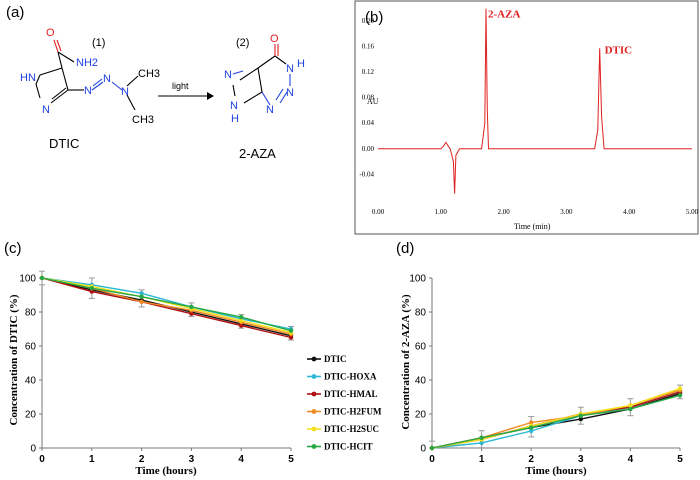 This screenshot has height=480, width=700. What do you see at coordinates (290, 69) in the screenshot?
I see `atom-n-2b: N` at bounding box center [290, 69].